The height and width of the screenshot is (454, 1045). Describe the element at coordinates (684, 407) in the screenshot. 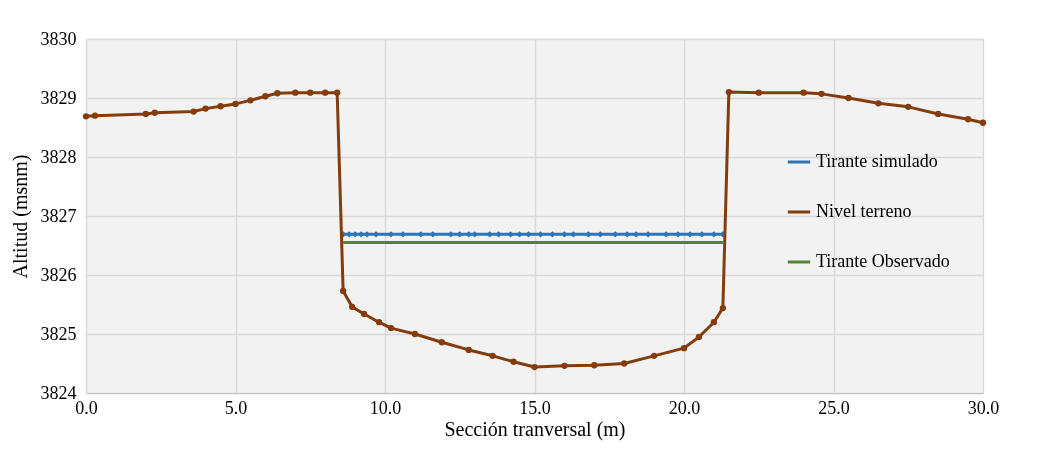

I see `x-tick-label: 20.0` at that location.